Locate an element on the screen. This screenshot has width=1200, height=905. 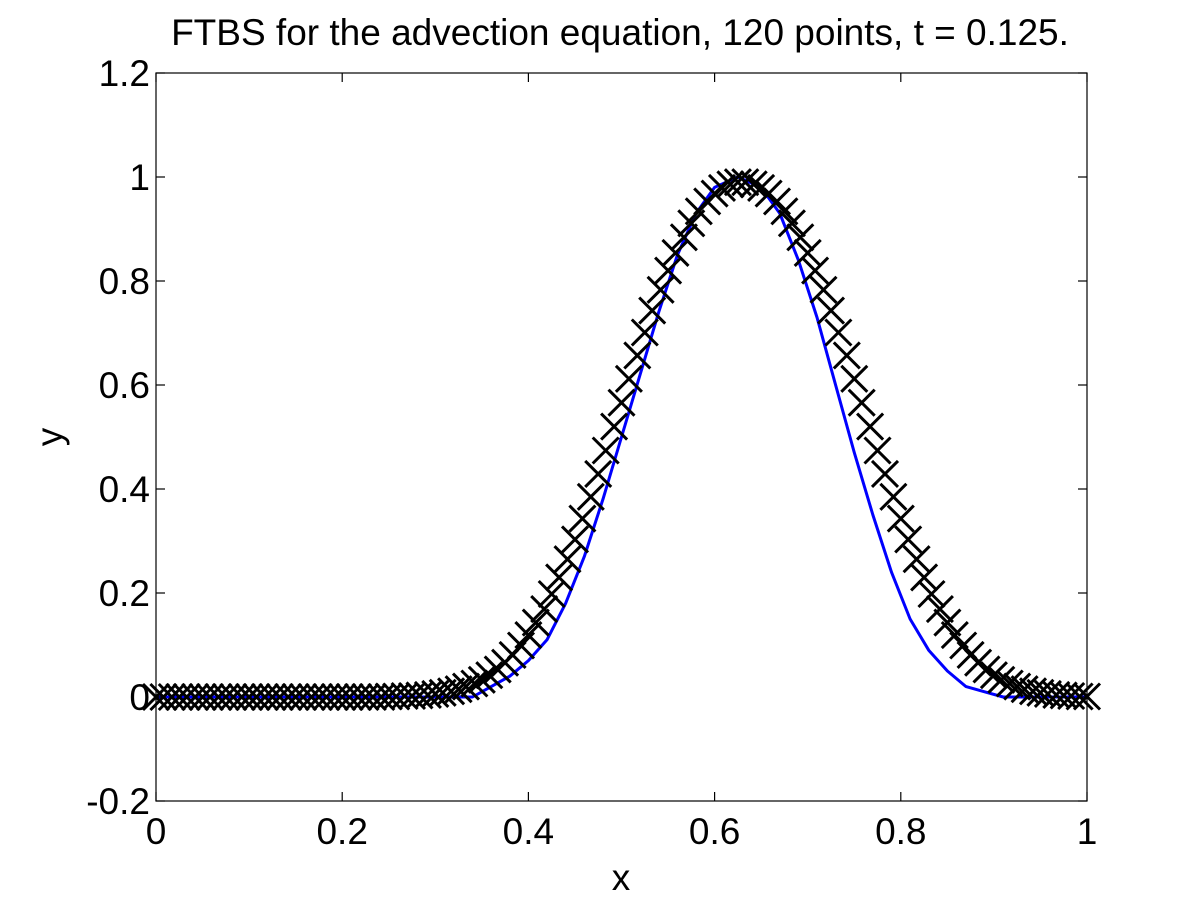
x-tick-label: 0.2 is located at coordinates (341, 831).